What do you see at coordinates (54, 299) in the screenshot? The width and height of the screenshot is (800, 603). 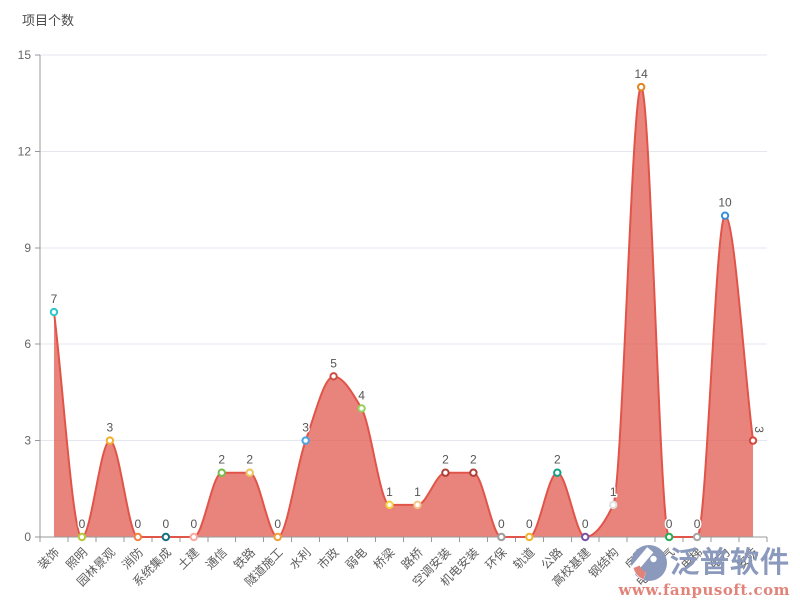 I see `value-label: 7` at bounding box center [54, 299].